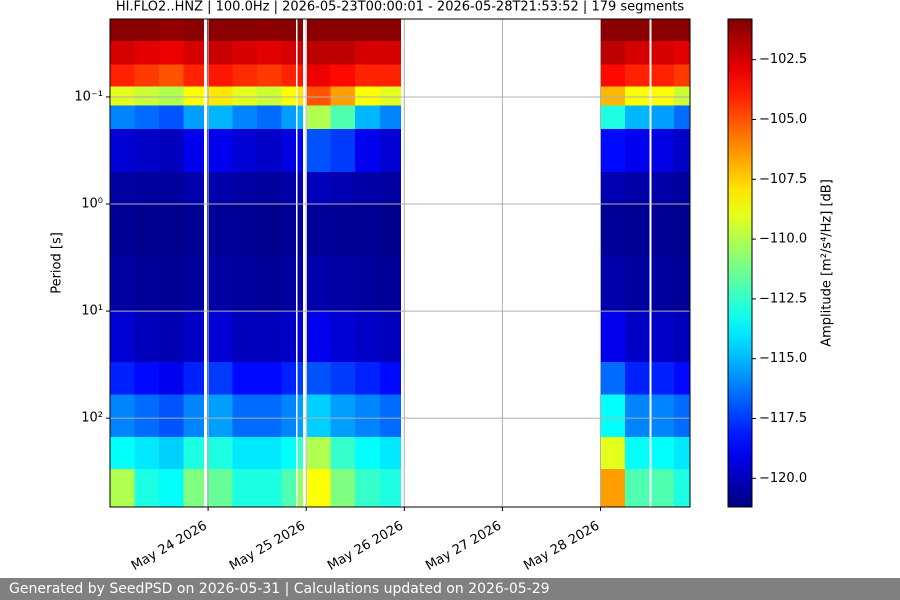 This screenshot has height=600, width=900. What do you see at coordinates (740, 263) in the screenshot?
I see `colorbar` at bounding box center [740, 263].